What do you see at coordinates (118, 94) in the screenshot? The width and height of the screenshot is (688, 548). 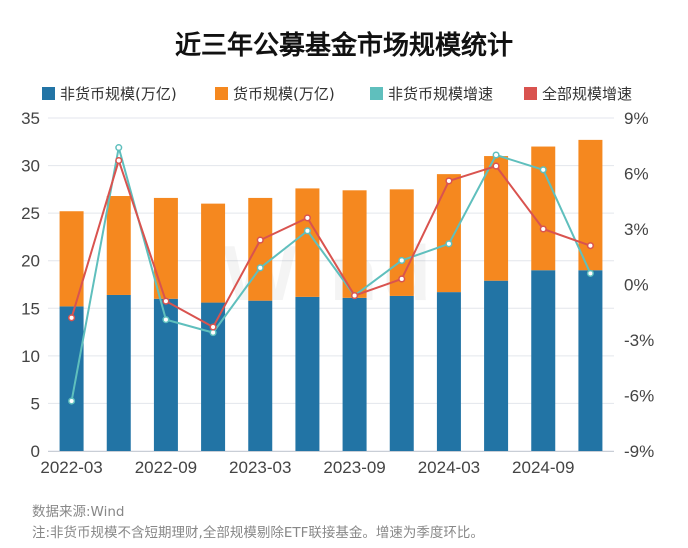 I see `legend-label-nonmoney: 非货币规模(万亿)` at bounding box center [118, 94].